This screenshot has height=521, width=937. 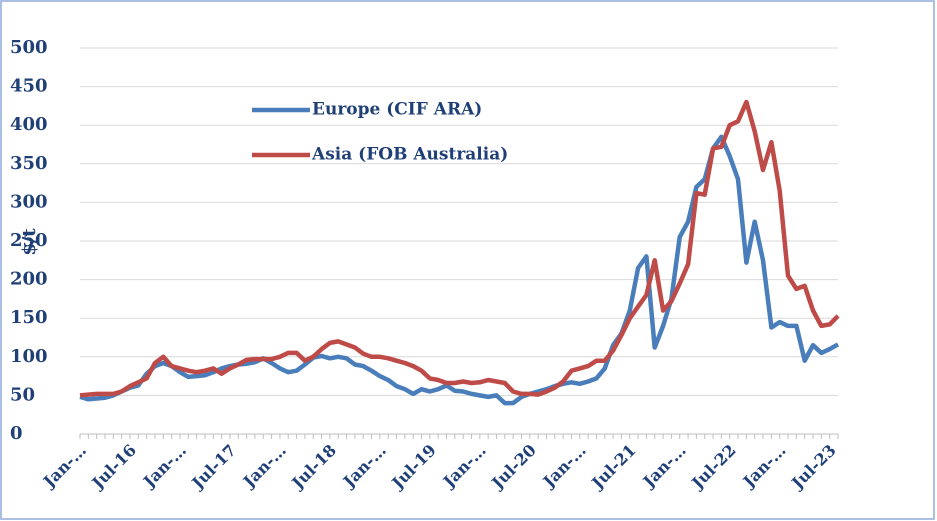 I want to click on y-tick-label: 200, so click(x=29, y=279).